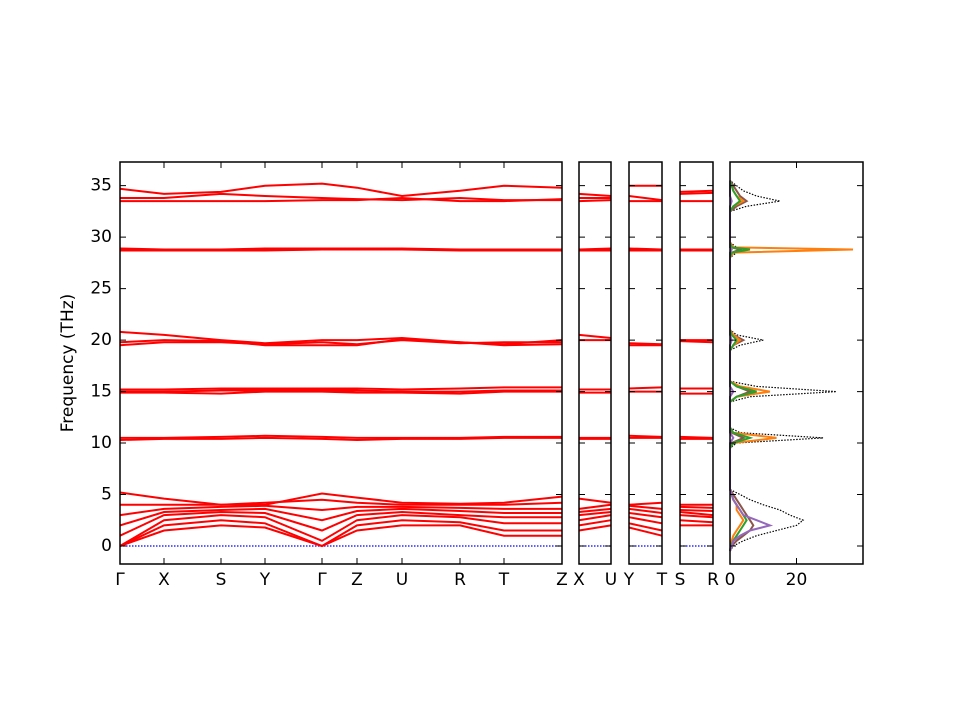 The image size is (960, 720). Describe the element at coordinates (101, 340) in the screenshot. I see `y-tick-label: 20` at that location.